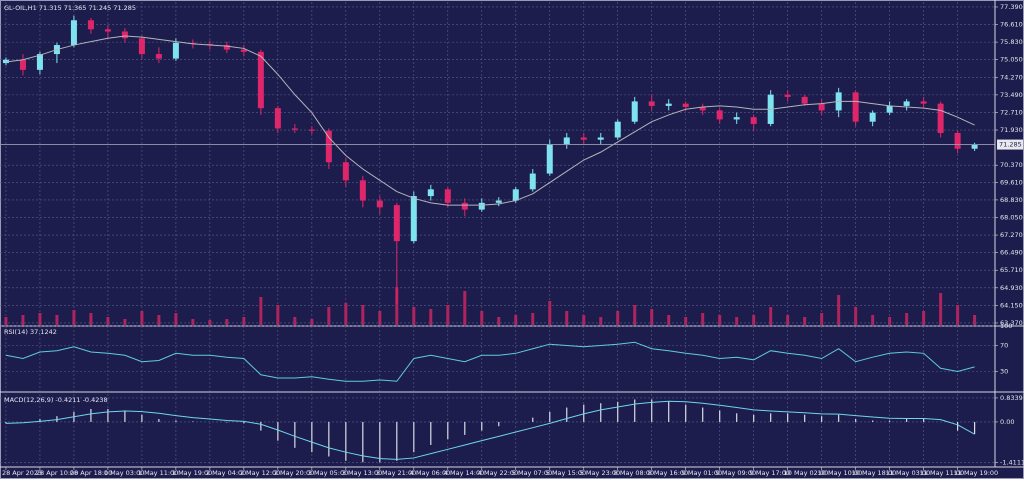  Describe the element at coordinates (600, 473) in the screenshot. I see `x-tick-label: 5 May 23:00` at that location.